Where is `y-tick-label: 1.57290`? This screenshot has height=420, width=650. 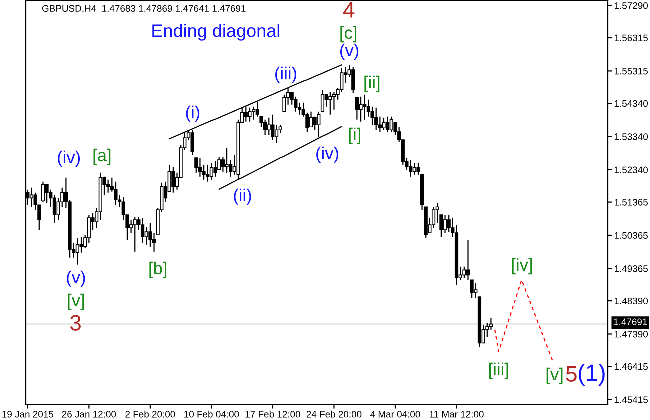
y-tick-label: 1.57290 is located at coordinates (631, 6).